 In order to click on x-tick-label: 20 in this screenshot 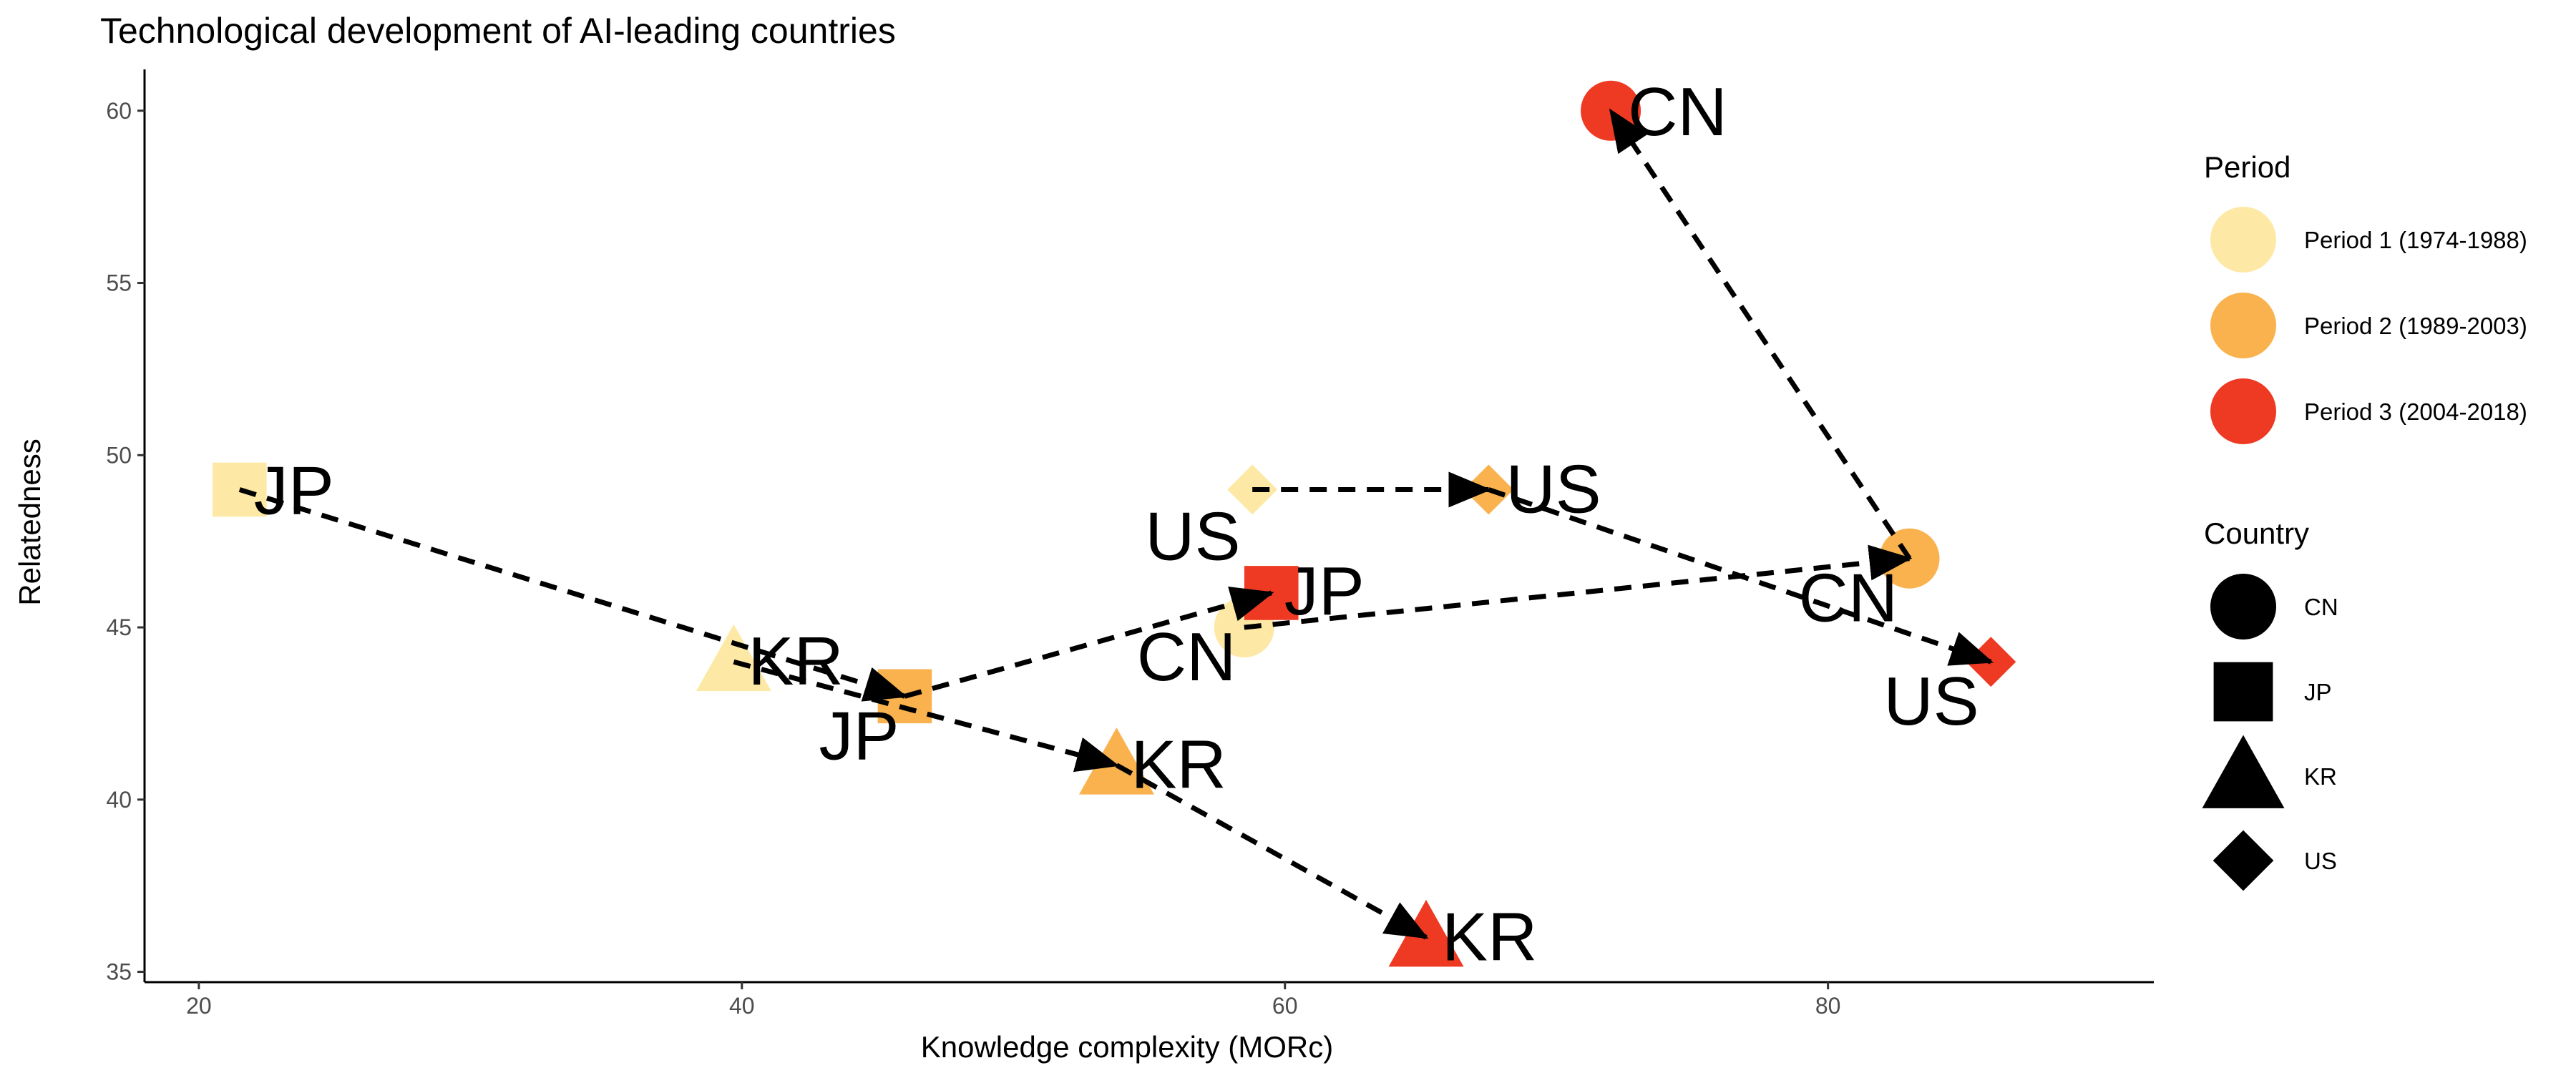, I will do `click(199, 1006)`.